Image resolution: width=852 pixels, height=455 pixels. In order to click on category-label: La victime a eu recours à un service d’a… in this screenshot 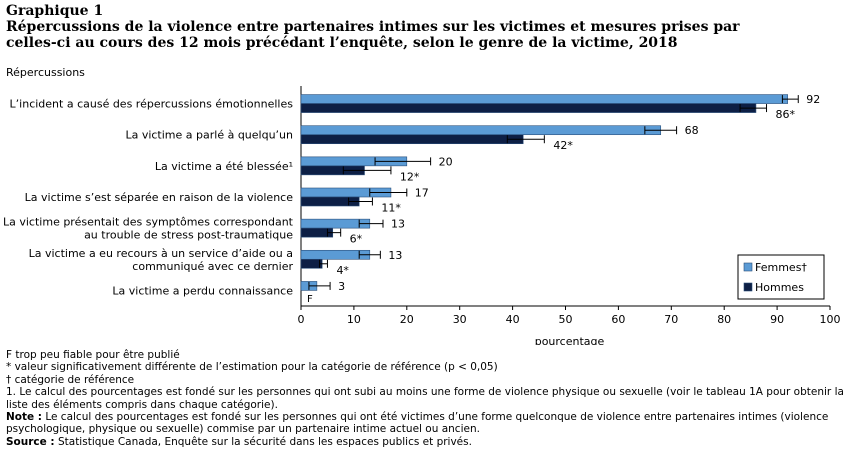, I will do `click(161, 253)`.